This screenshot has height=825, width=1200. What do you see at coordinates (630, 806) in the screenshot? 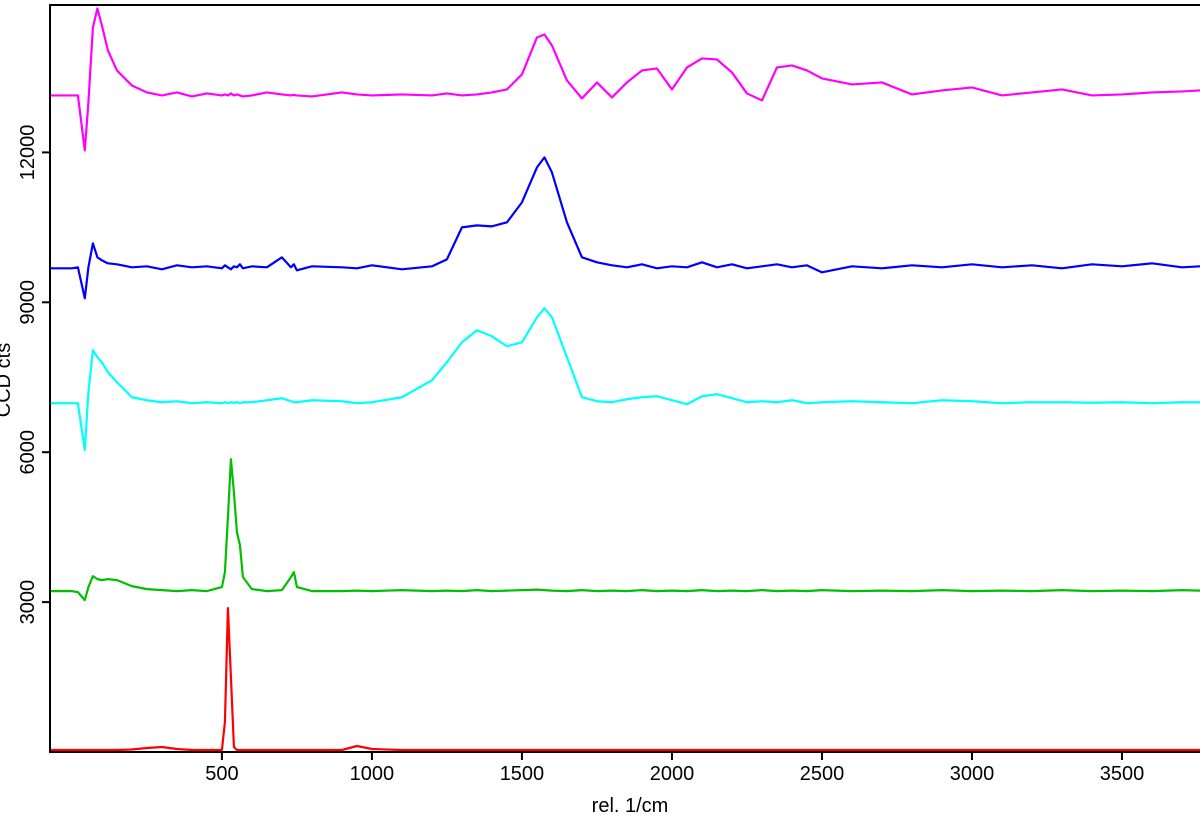
I see `x-axis-label: rel. 1/cm` at bounding box center [630, 806].